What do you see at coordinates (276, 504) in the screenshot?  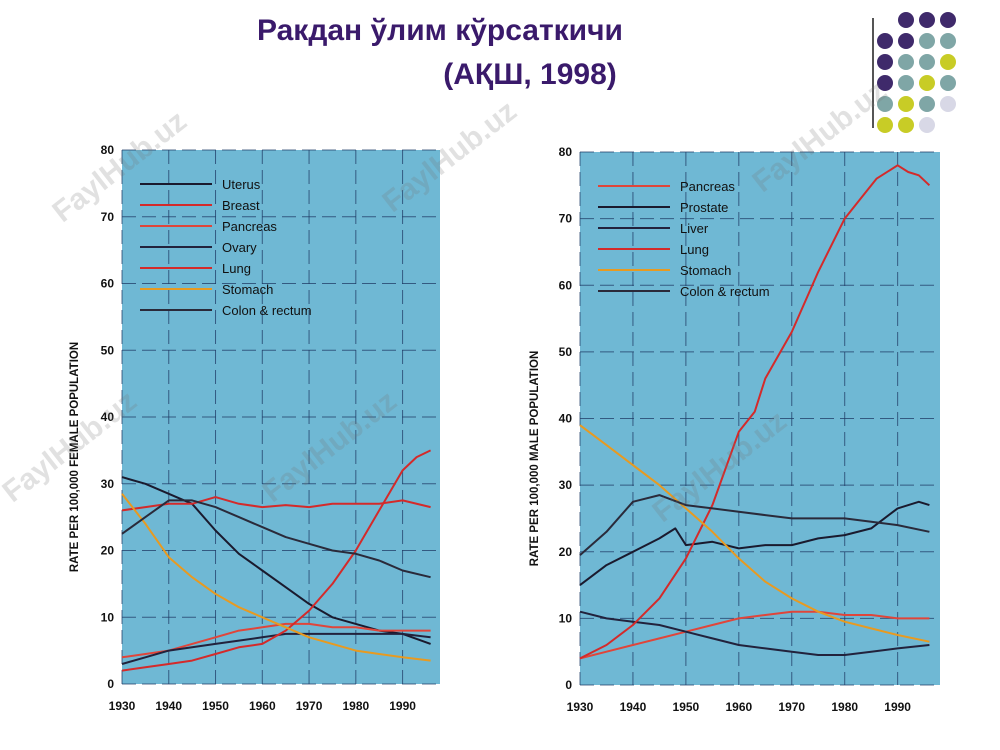 I see `series-line-breast` at bounding box center [276, 504].